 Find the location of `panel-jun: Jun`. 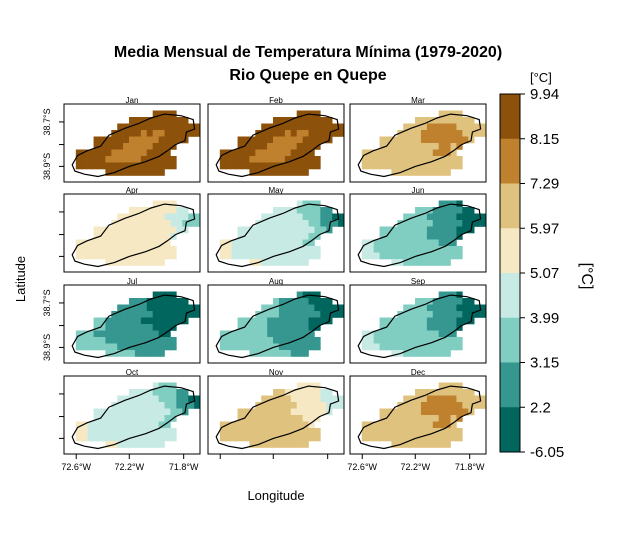

panel-jun: Jun is located at coordinates (418, 229).